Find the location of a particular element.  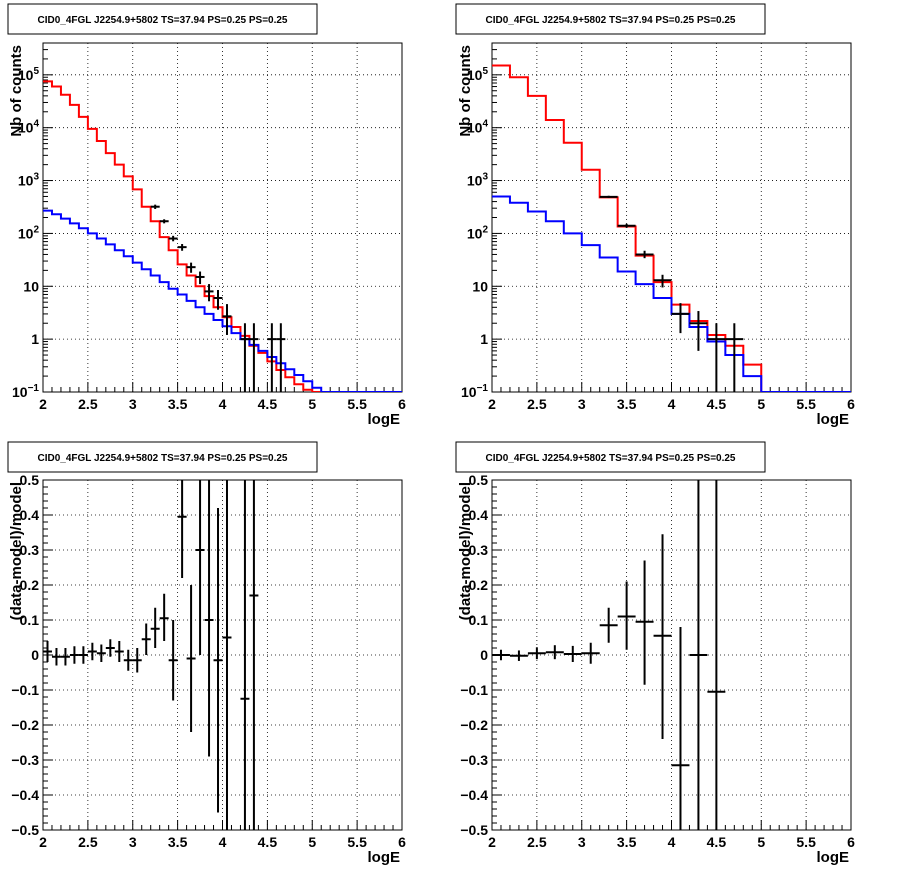

x-tick-label: 2.5 is located at coordinates (88, 404).